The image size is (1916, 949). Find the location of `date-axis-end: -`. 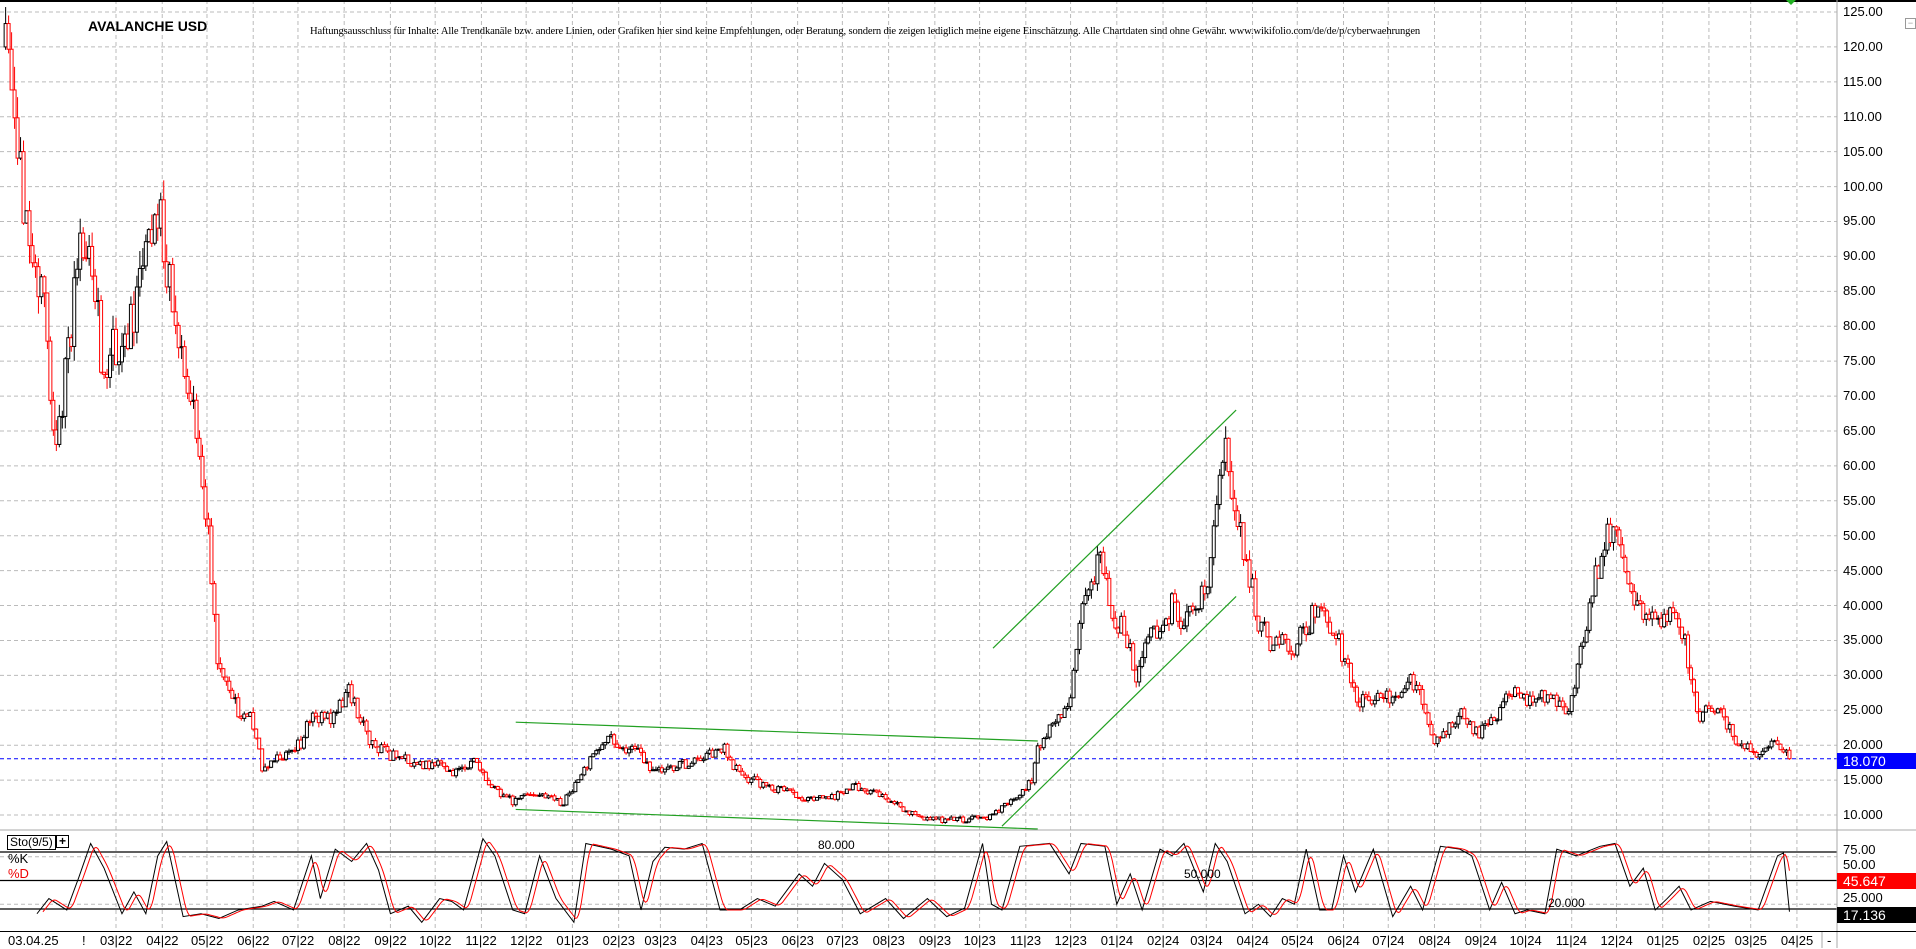

date-axis-end: - is located at coordinates (1829, 940).